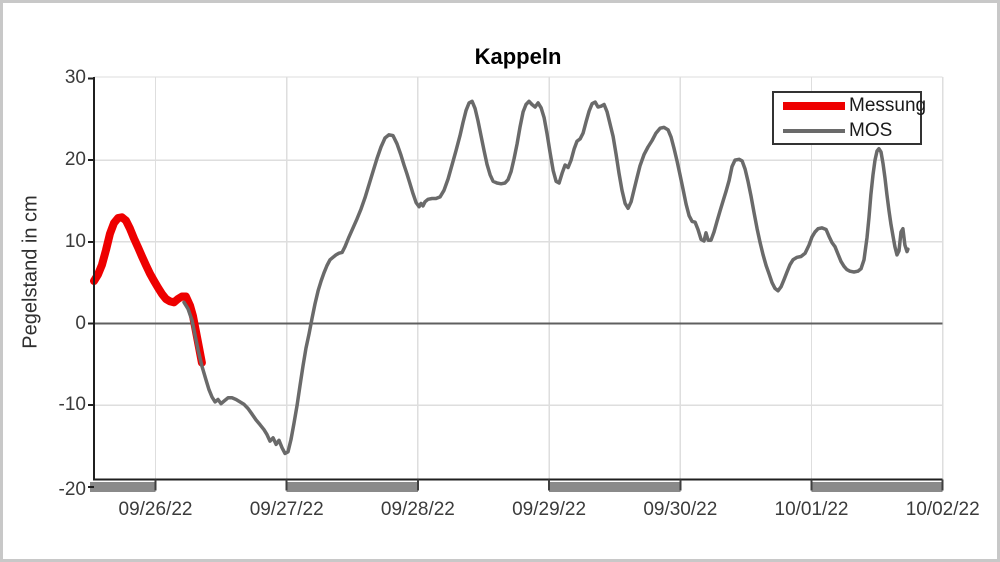 This screenshot has height=562, width=1000. I want to click on x-tick-label: 09/29/22, so click(549, 509).